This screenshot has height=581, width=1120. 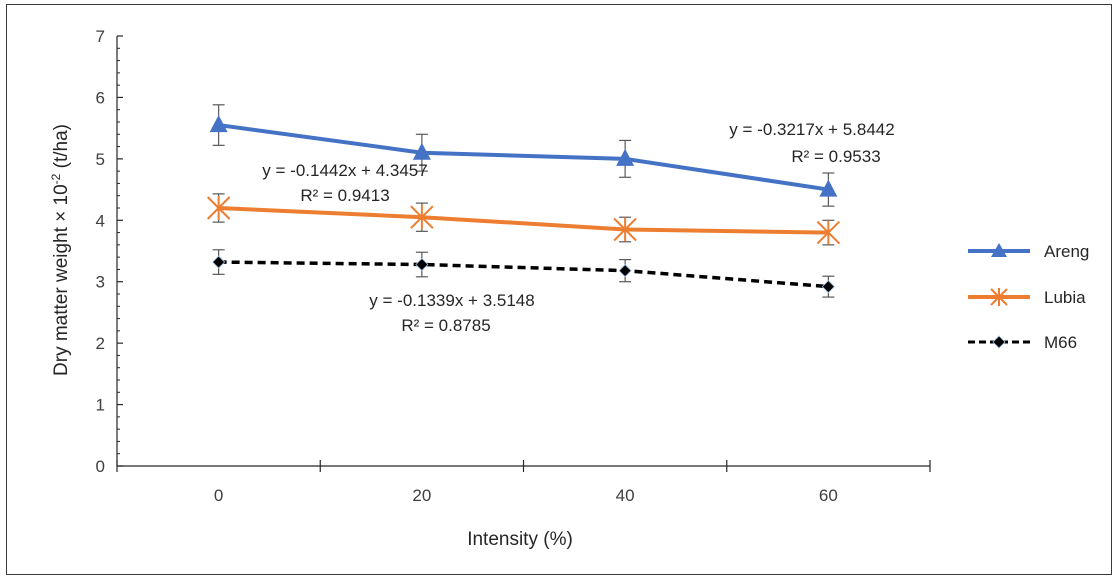 What do you see at coordinates (523, 220) in the screenshot?
I see `series-line-lubia` at bounding box center [523, 220].